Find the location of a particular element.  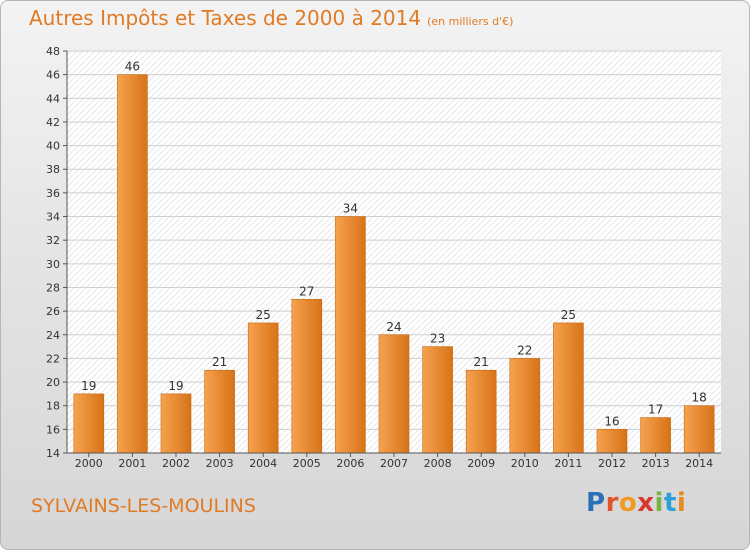

brand-letter: x is located at coordinates (646, 503).